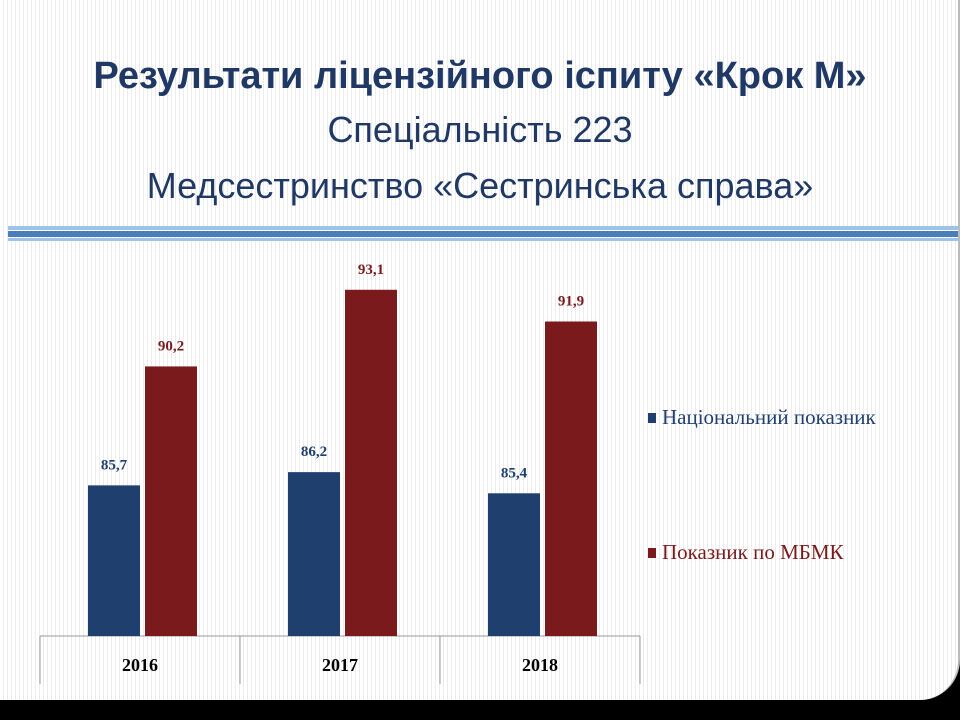 The image size is (960, 720). What do you see at coordinates (479, 76) in the screenshot?
I see `chart-title: Результати ліцензійного іспиту «Крок М»` at bounding box center [479, 76].